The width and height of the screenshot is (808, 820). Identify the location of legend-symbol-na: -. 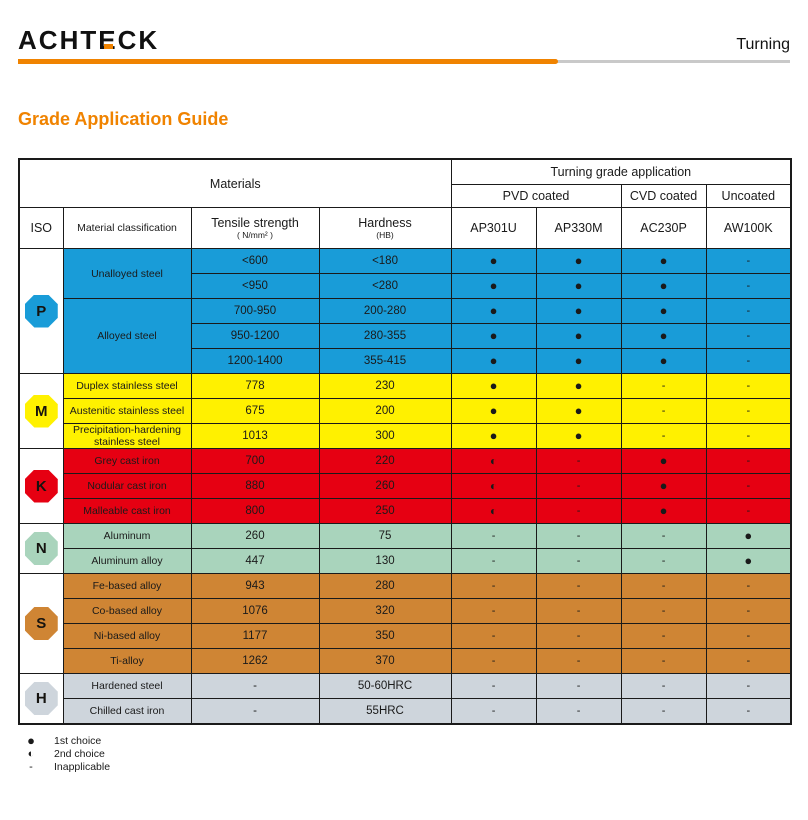
(31, 766).